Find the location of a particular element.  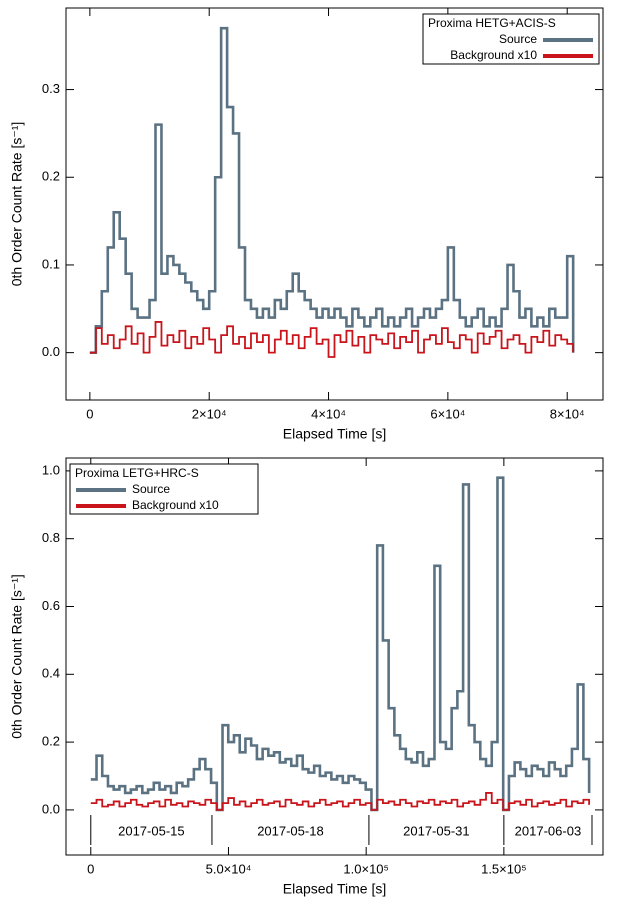

segment-label: 2017-05-31 is located at coordinates (436, 830).